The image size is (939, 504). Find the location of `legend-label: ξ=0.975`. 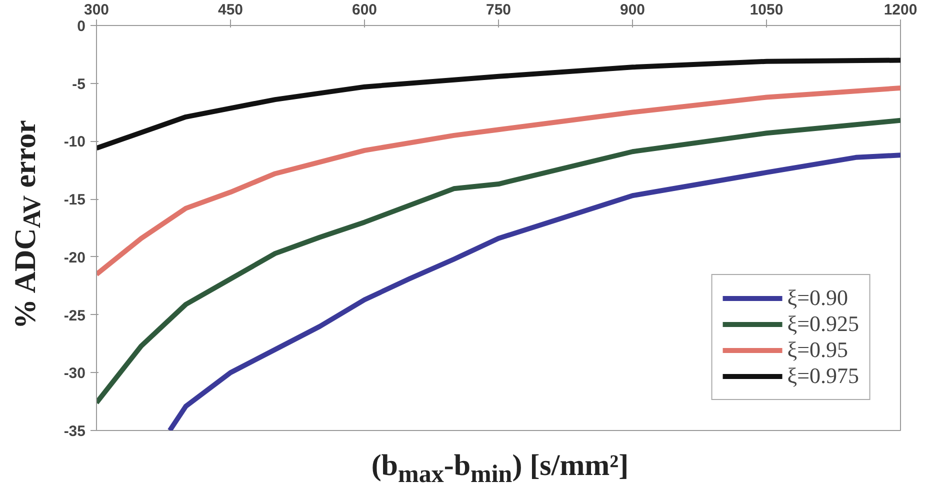

legend-label: ξ=0.975 is located at coordinates (823, 376).